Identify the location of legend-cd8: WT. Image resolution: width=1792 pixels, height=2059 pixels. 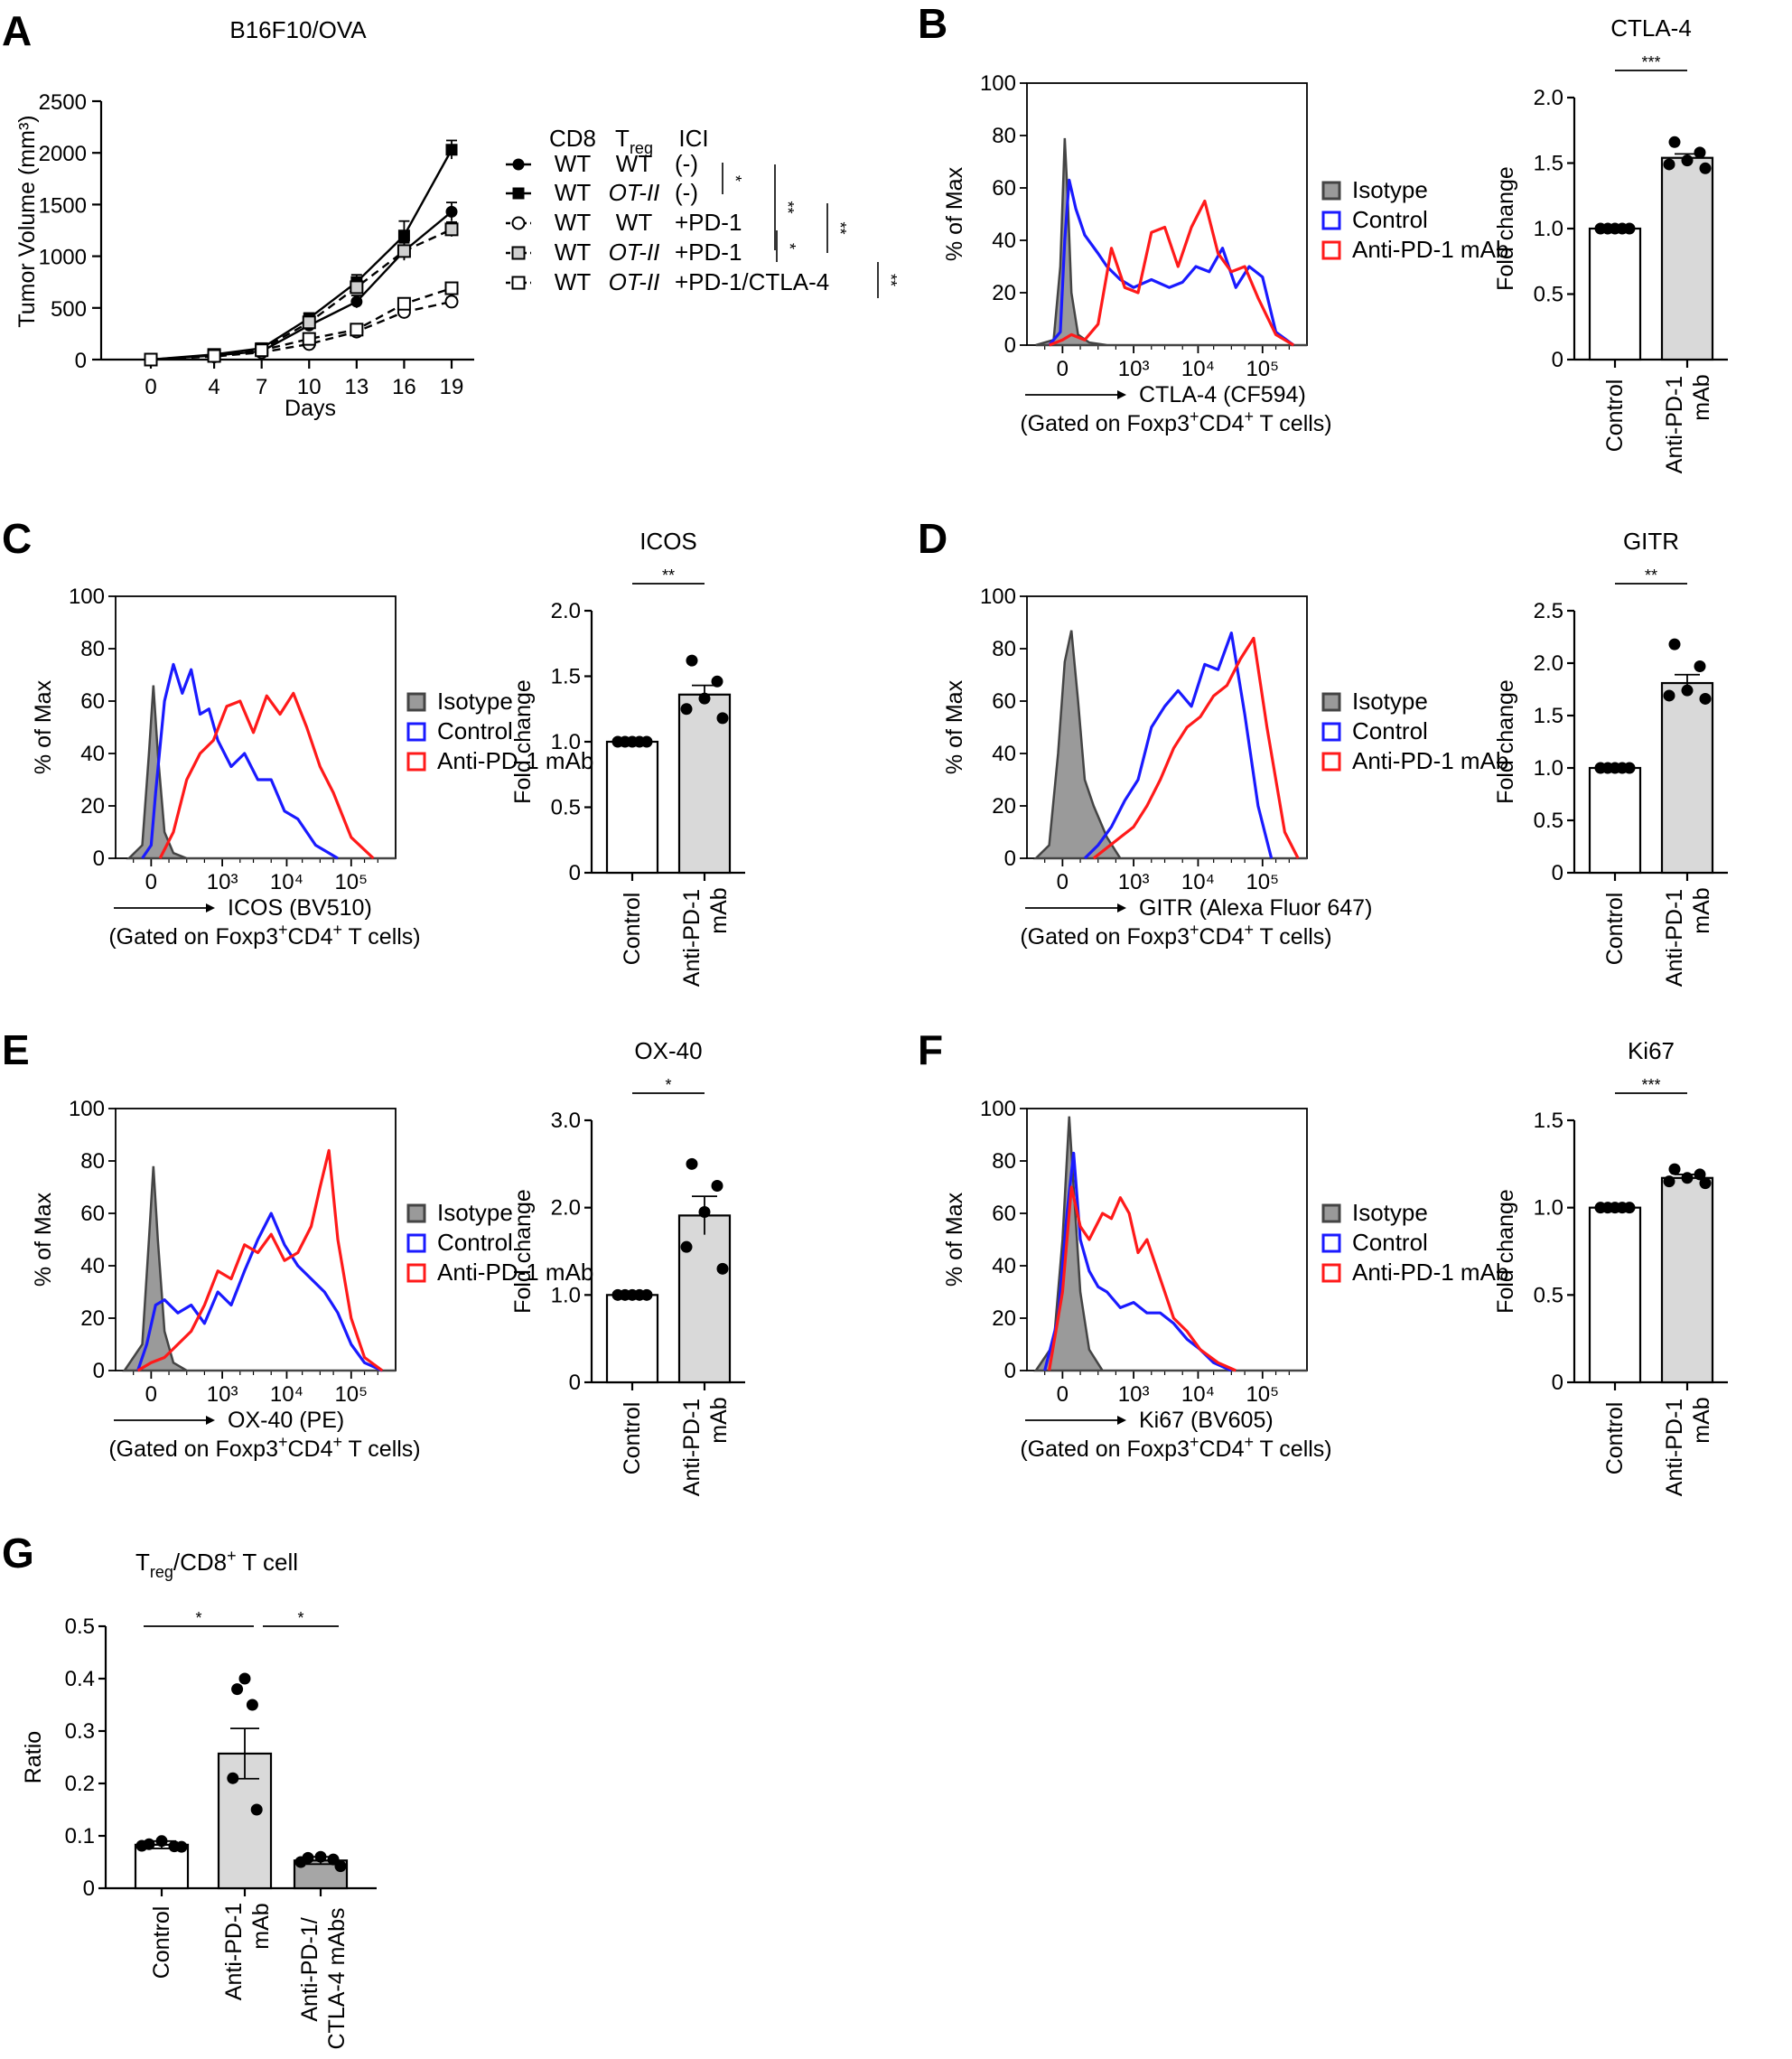
(573, 253).